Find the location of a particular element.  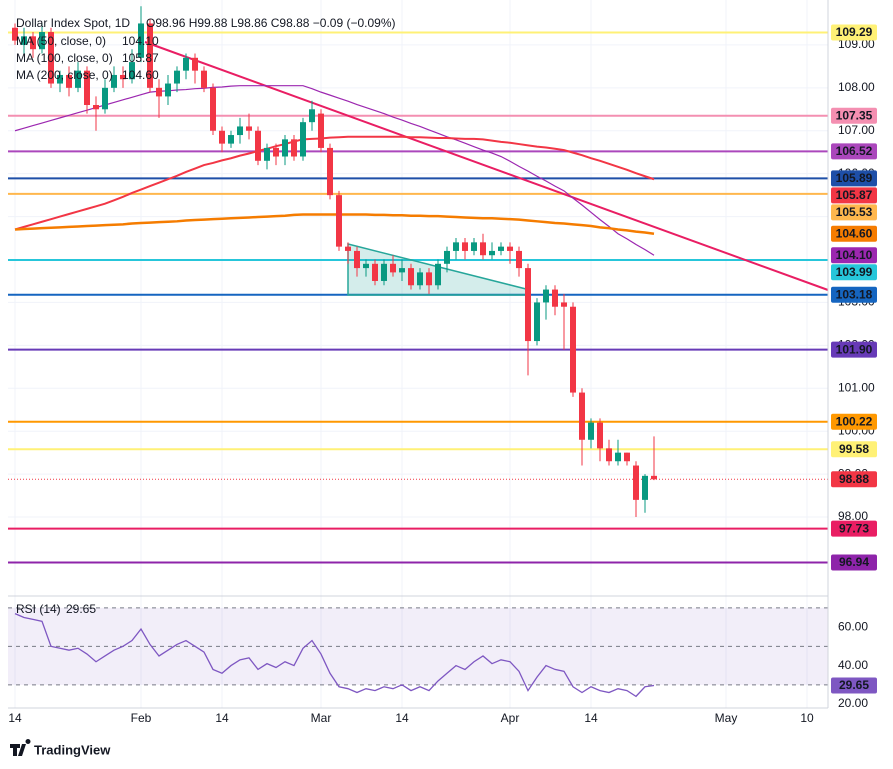

price-label: 106.52 is located at coordinates (854, 151).